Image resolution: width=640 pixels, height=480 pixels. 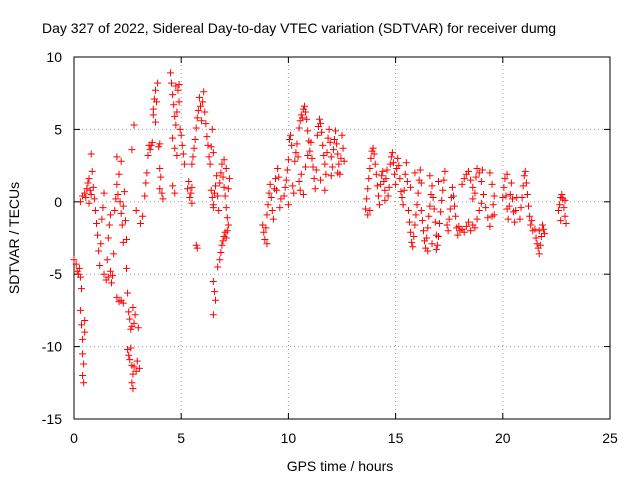 I want to click on y-tick-label: -5, so click(x=56, y=274).